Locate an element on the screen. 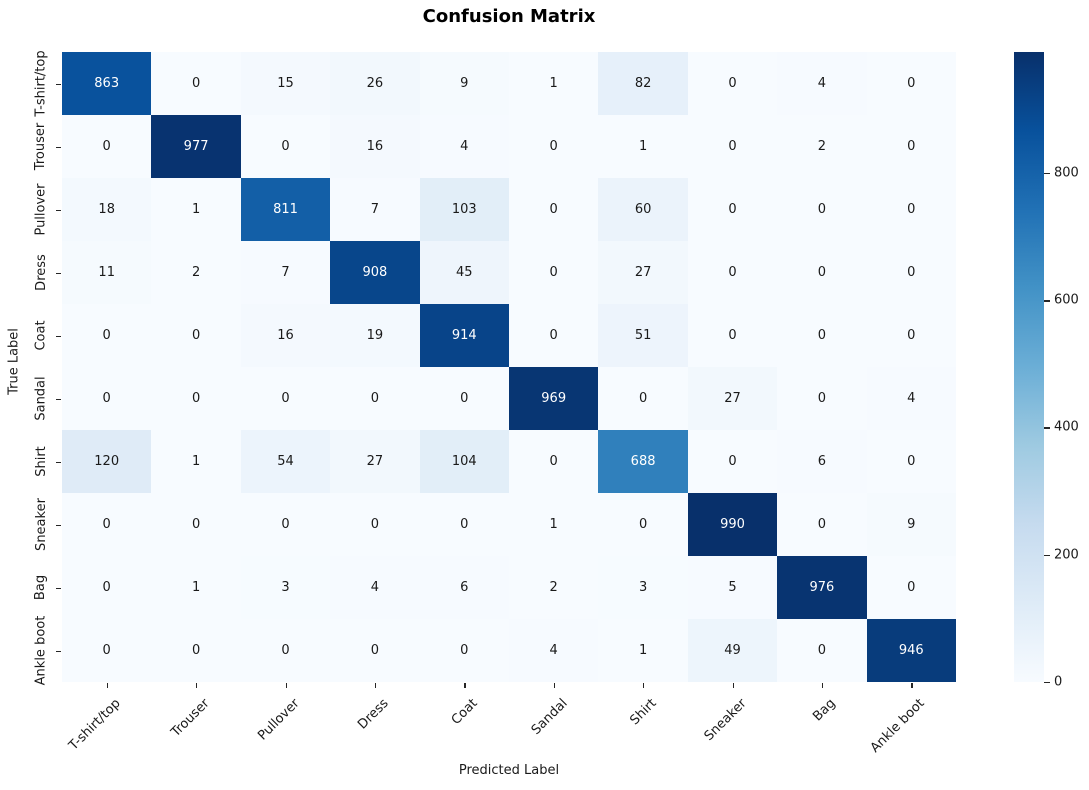 Image resolution: width=1089 pixels, height=790 pixels. x-axis-label: Predicted Label is located at coordinates (509, 770).